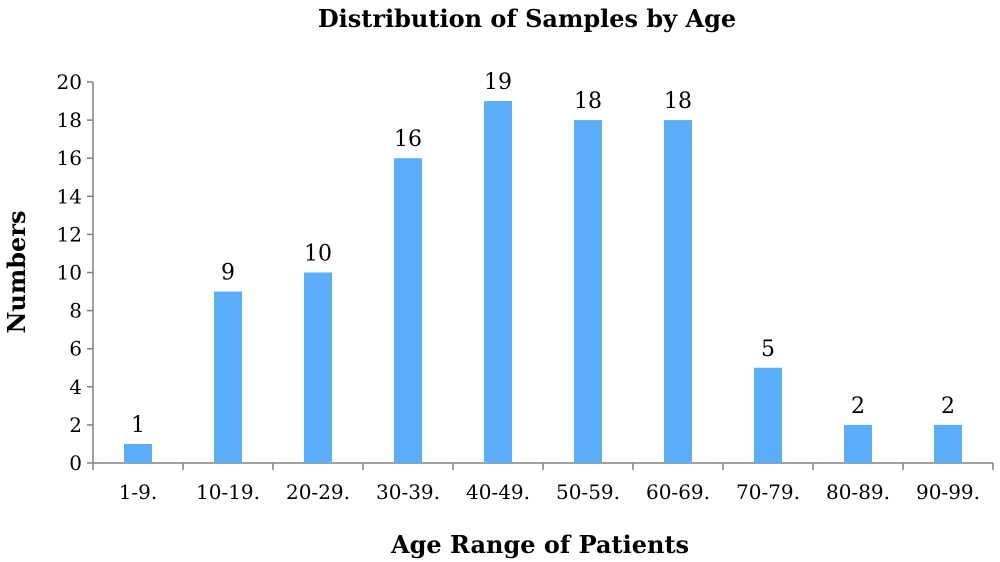 The height and width of the screenshot is (562, 1000). I want to click on x-tick-label: 10-19., so click(228, 492).